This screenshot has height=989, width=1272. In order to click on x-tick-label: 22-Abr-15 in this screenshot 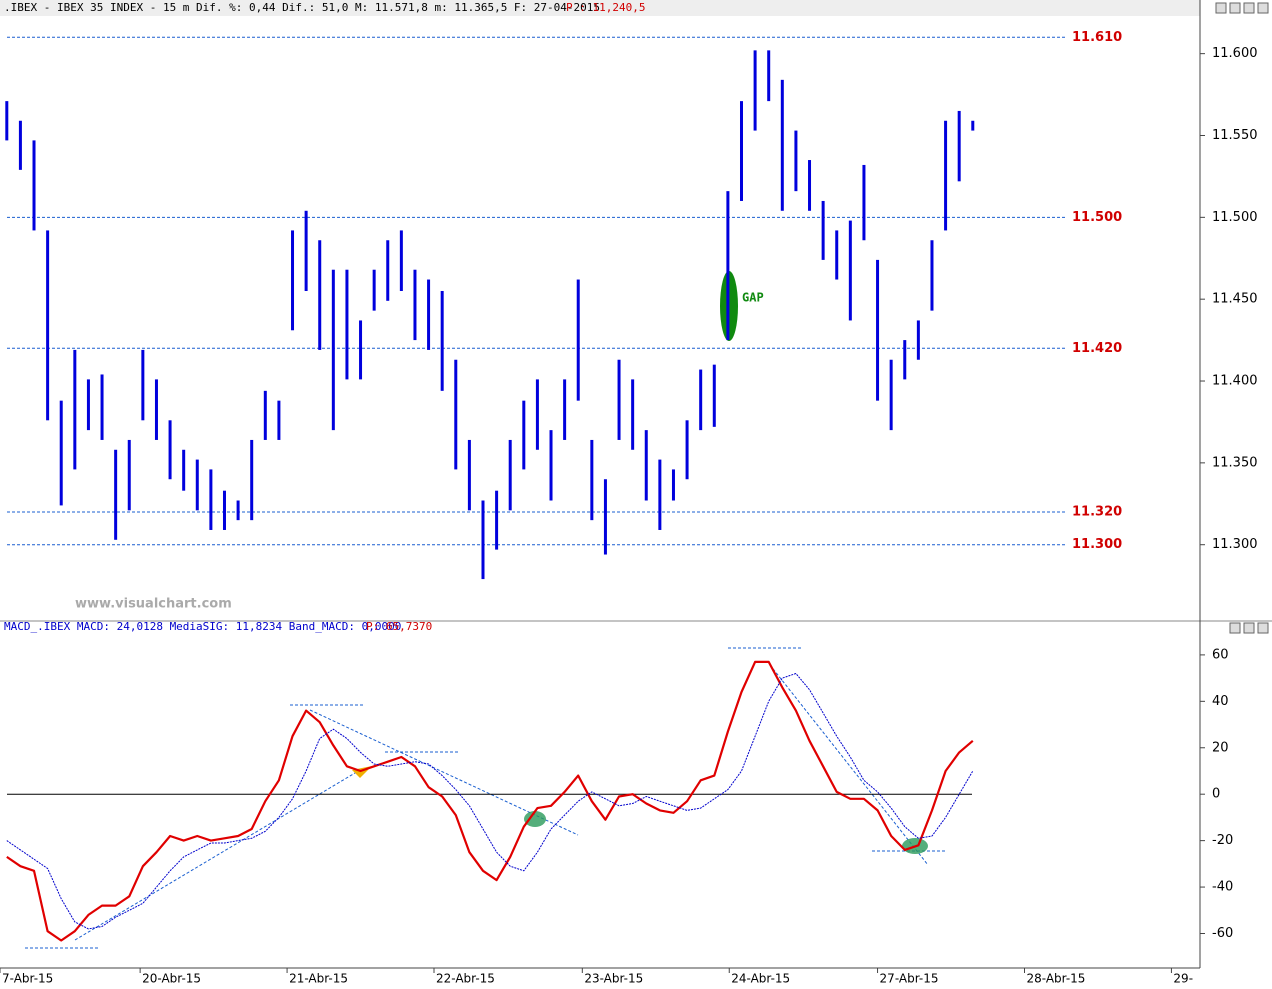, I will do `click(465, 979)`.